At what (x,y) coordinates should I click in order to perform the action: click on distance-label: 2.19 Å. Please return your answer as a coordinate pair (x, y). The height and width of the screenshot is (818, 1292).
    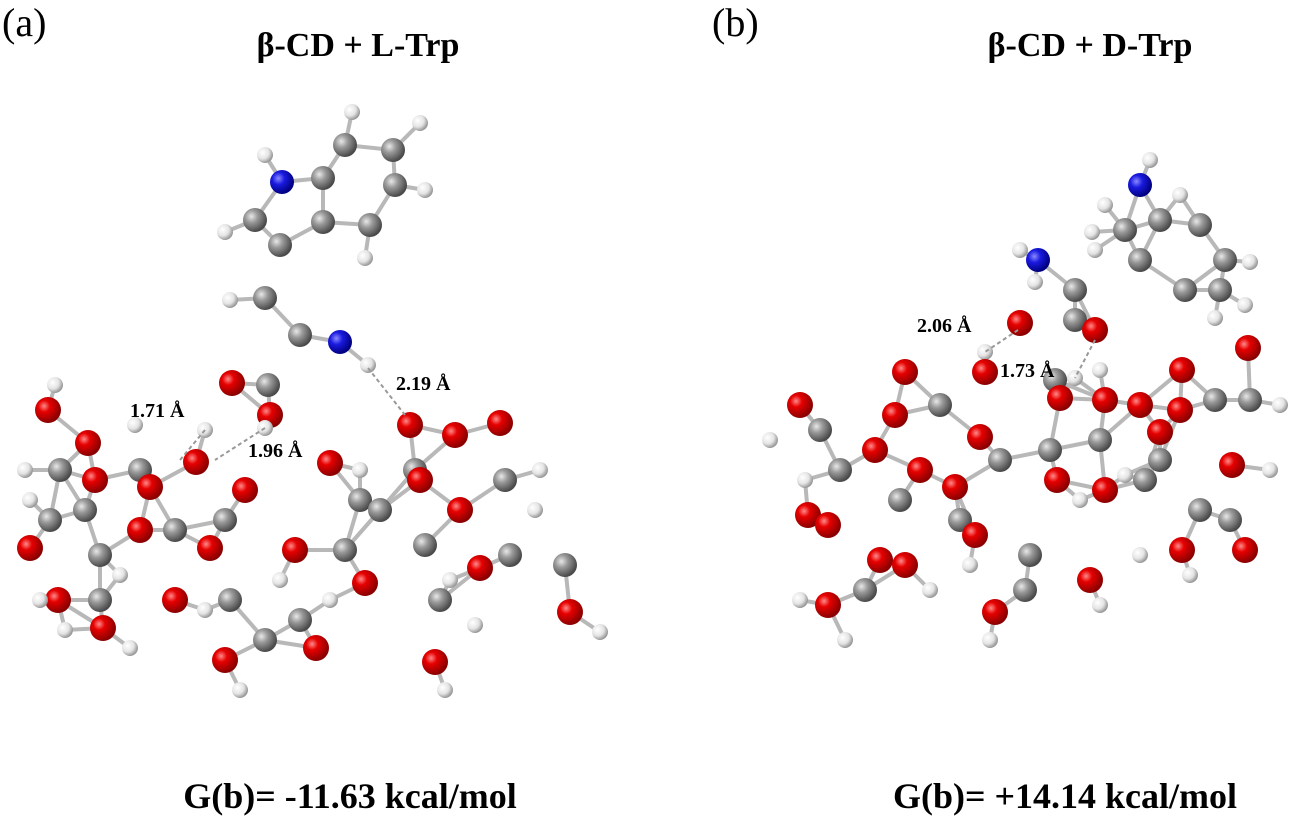
    Looking at the image, I should click on (423, 383).